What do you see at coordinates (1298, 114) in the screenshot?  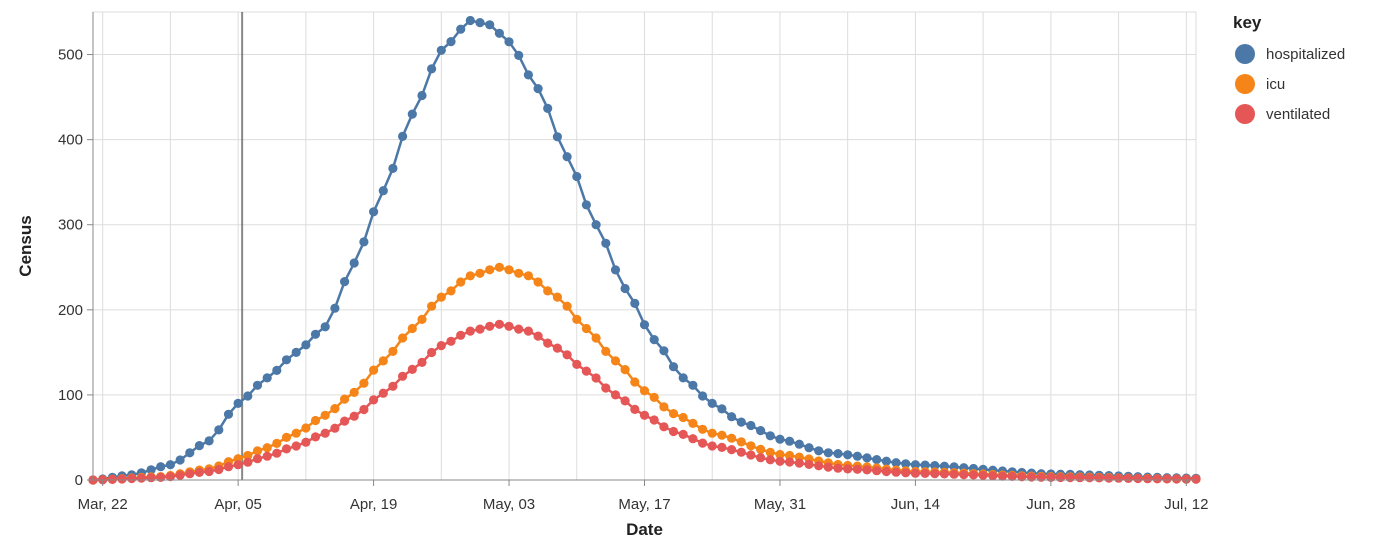 I see `legend-label: ventilated` at bounding box center [1298, 114].